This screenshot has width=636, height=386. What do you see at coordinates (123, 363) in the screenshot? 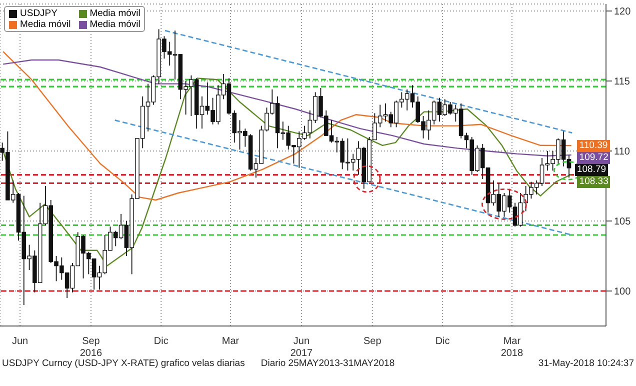
I see `text: USDJPY Curncy (USD-JPY X-RATE) grafico velas diarias` at bounding box center [123, 363].